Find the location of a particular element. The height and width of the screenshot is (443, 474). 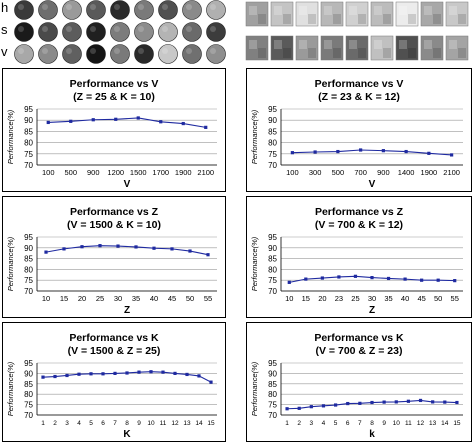

x-axis-label: Z is located at coordinates (372, 310).